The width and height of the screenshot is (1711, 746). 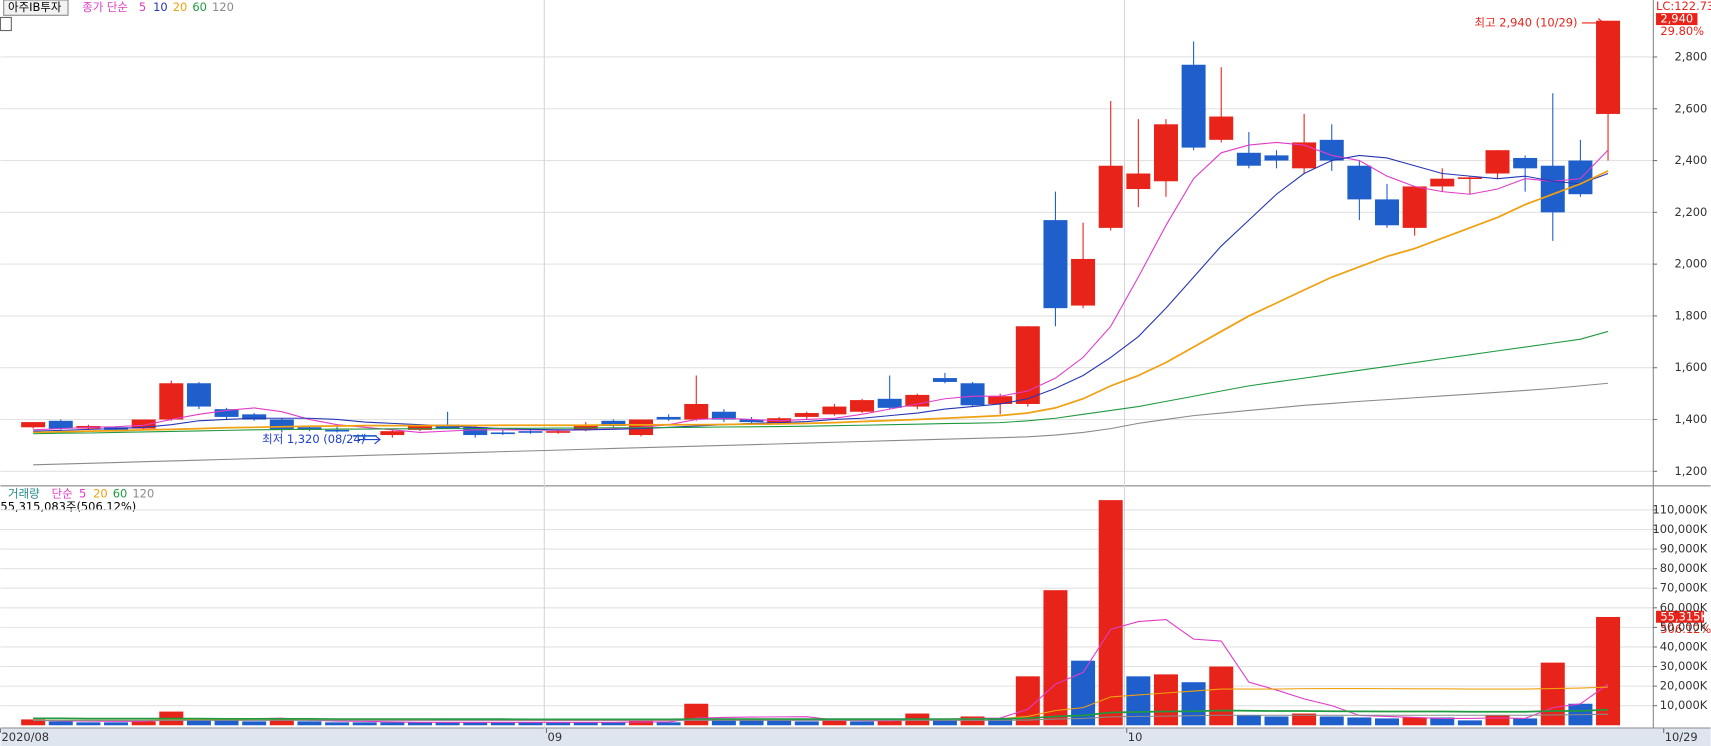 I want to click on x-axis-strip, so click(x=855, y=737).